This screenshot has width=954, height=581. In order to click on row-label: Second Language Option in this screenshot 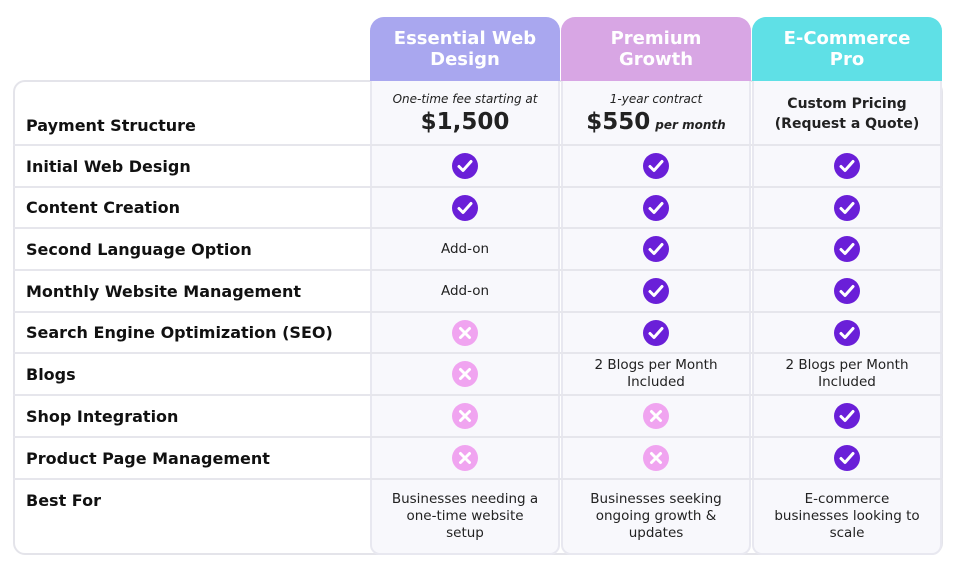, I will do `click(198, 249)`.